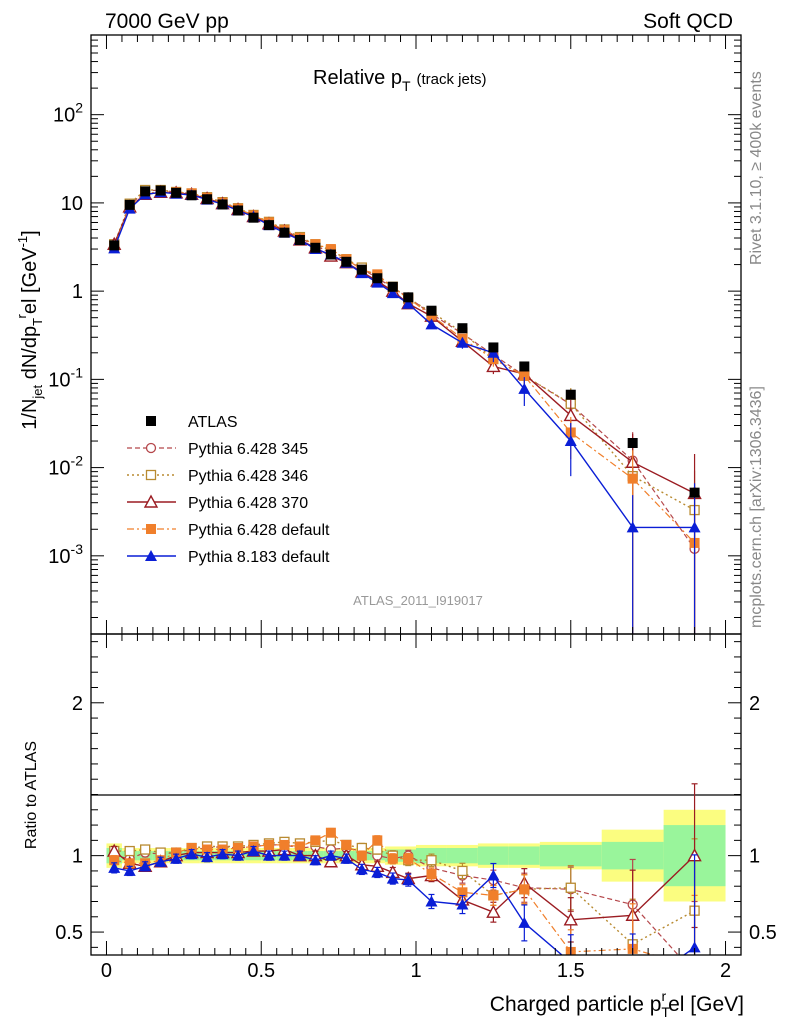 The image size is (786, 1024). I want to click on legend-marker-p345, so click(151, 448).